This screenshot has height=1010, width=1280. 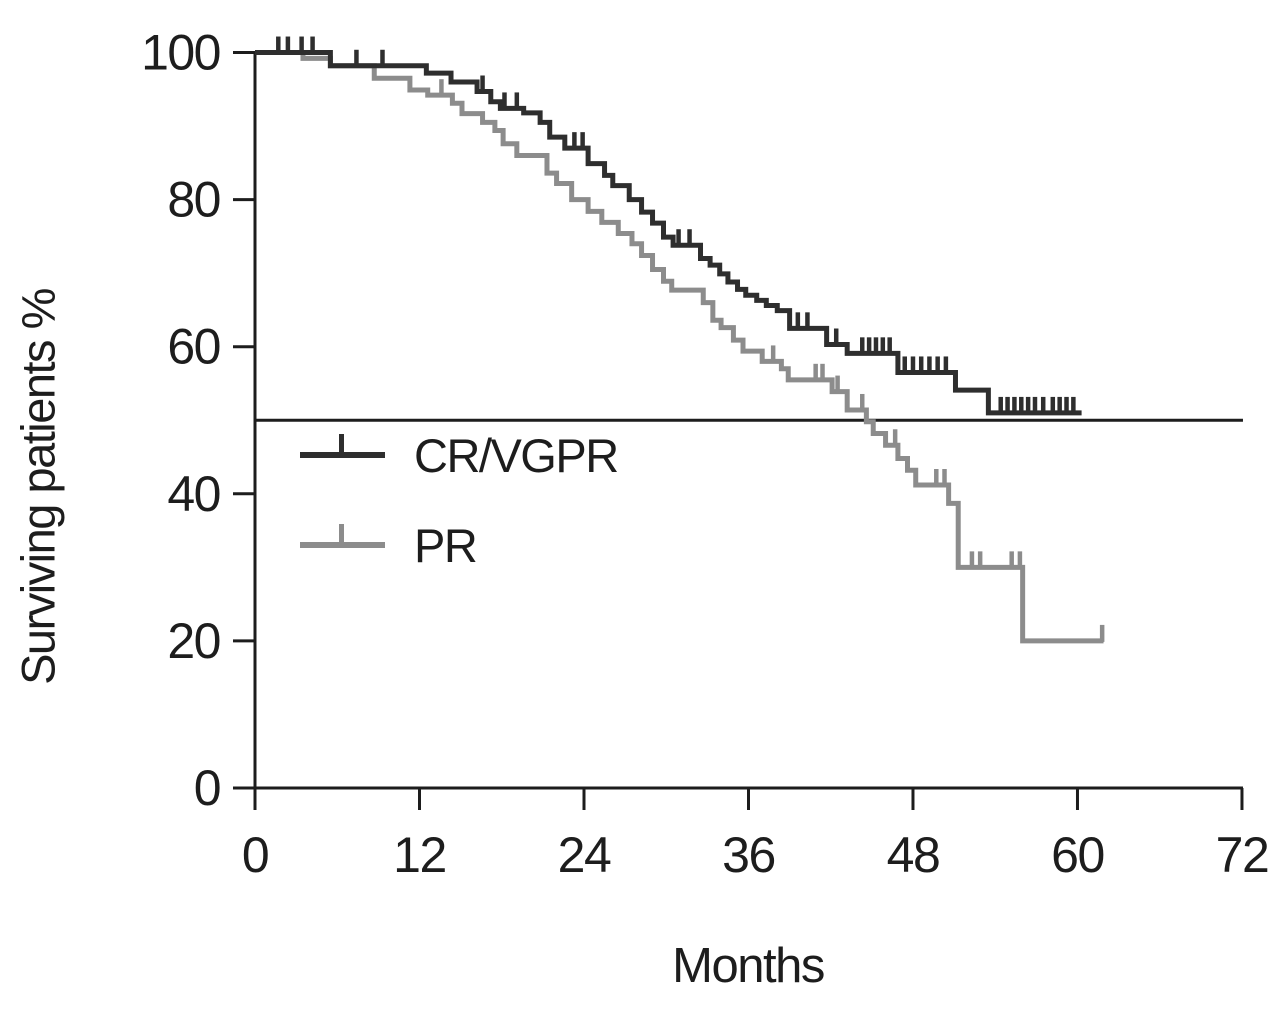 What do you see at coordinates (193, 200) in the screenshot?
I see `y-tick-label: 80` at bounding box center [193, 200].